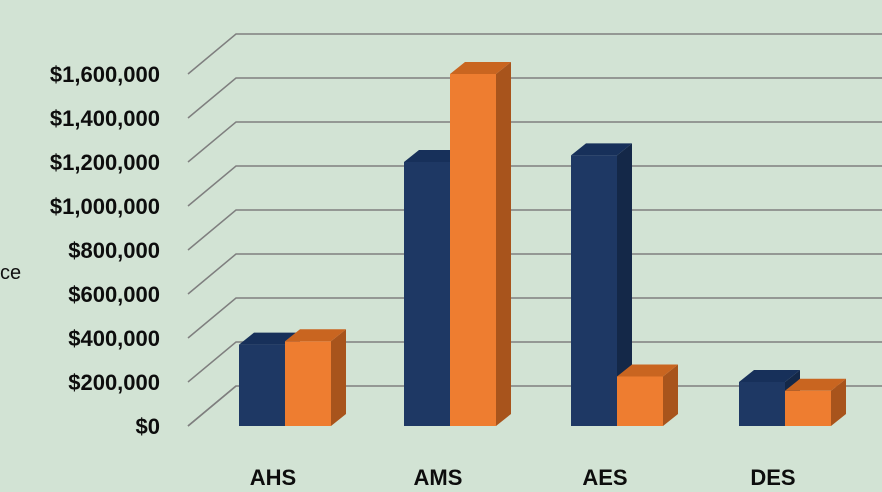  What do you see at coordinates (762, 404) in the screenshot?
I see `bar-des-s1` at bounding box center [762, 404].